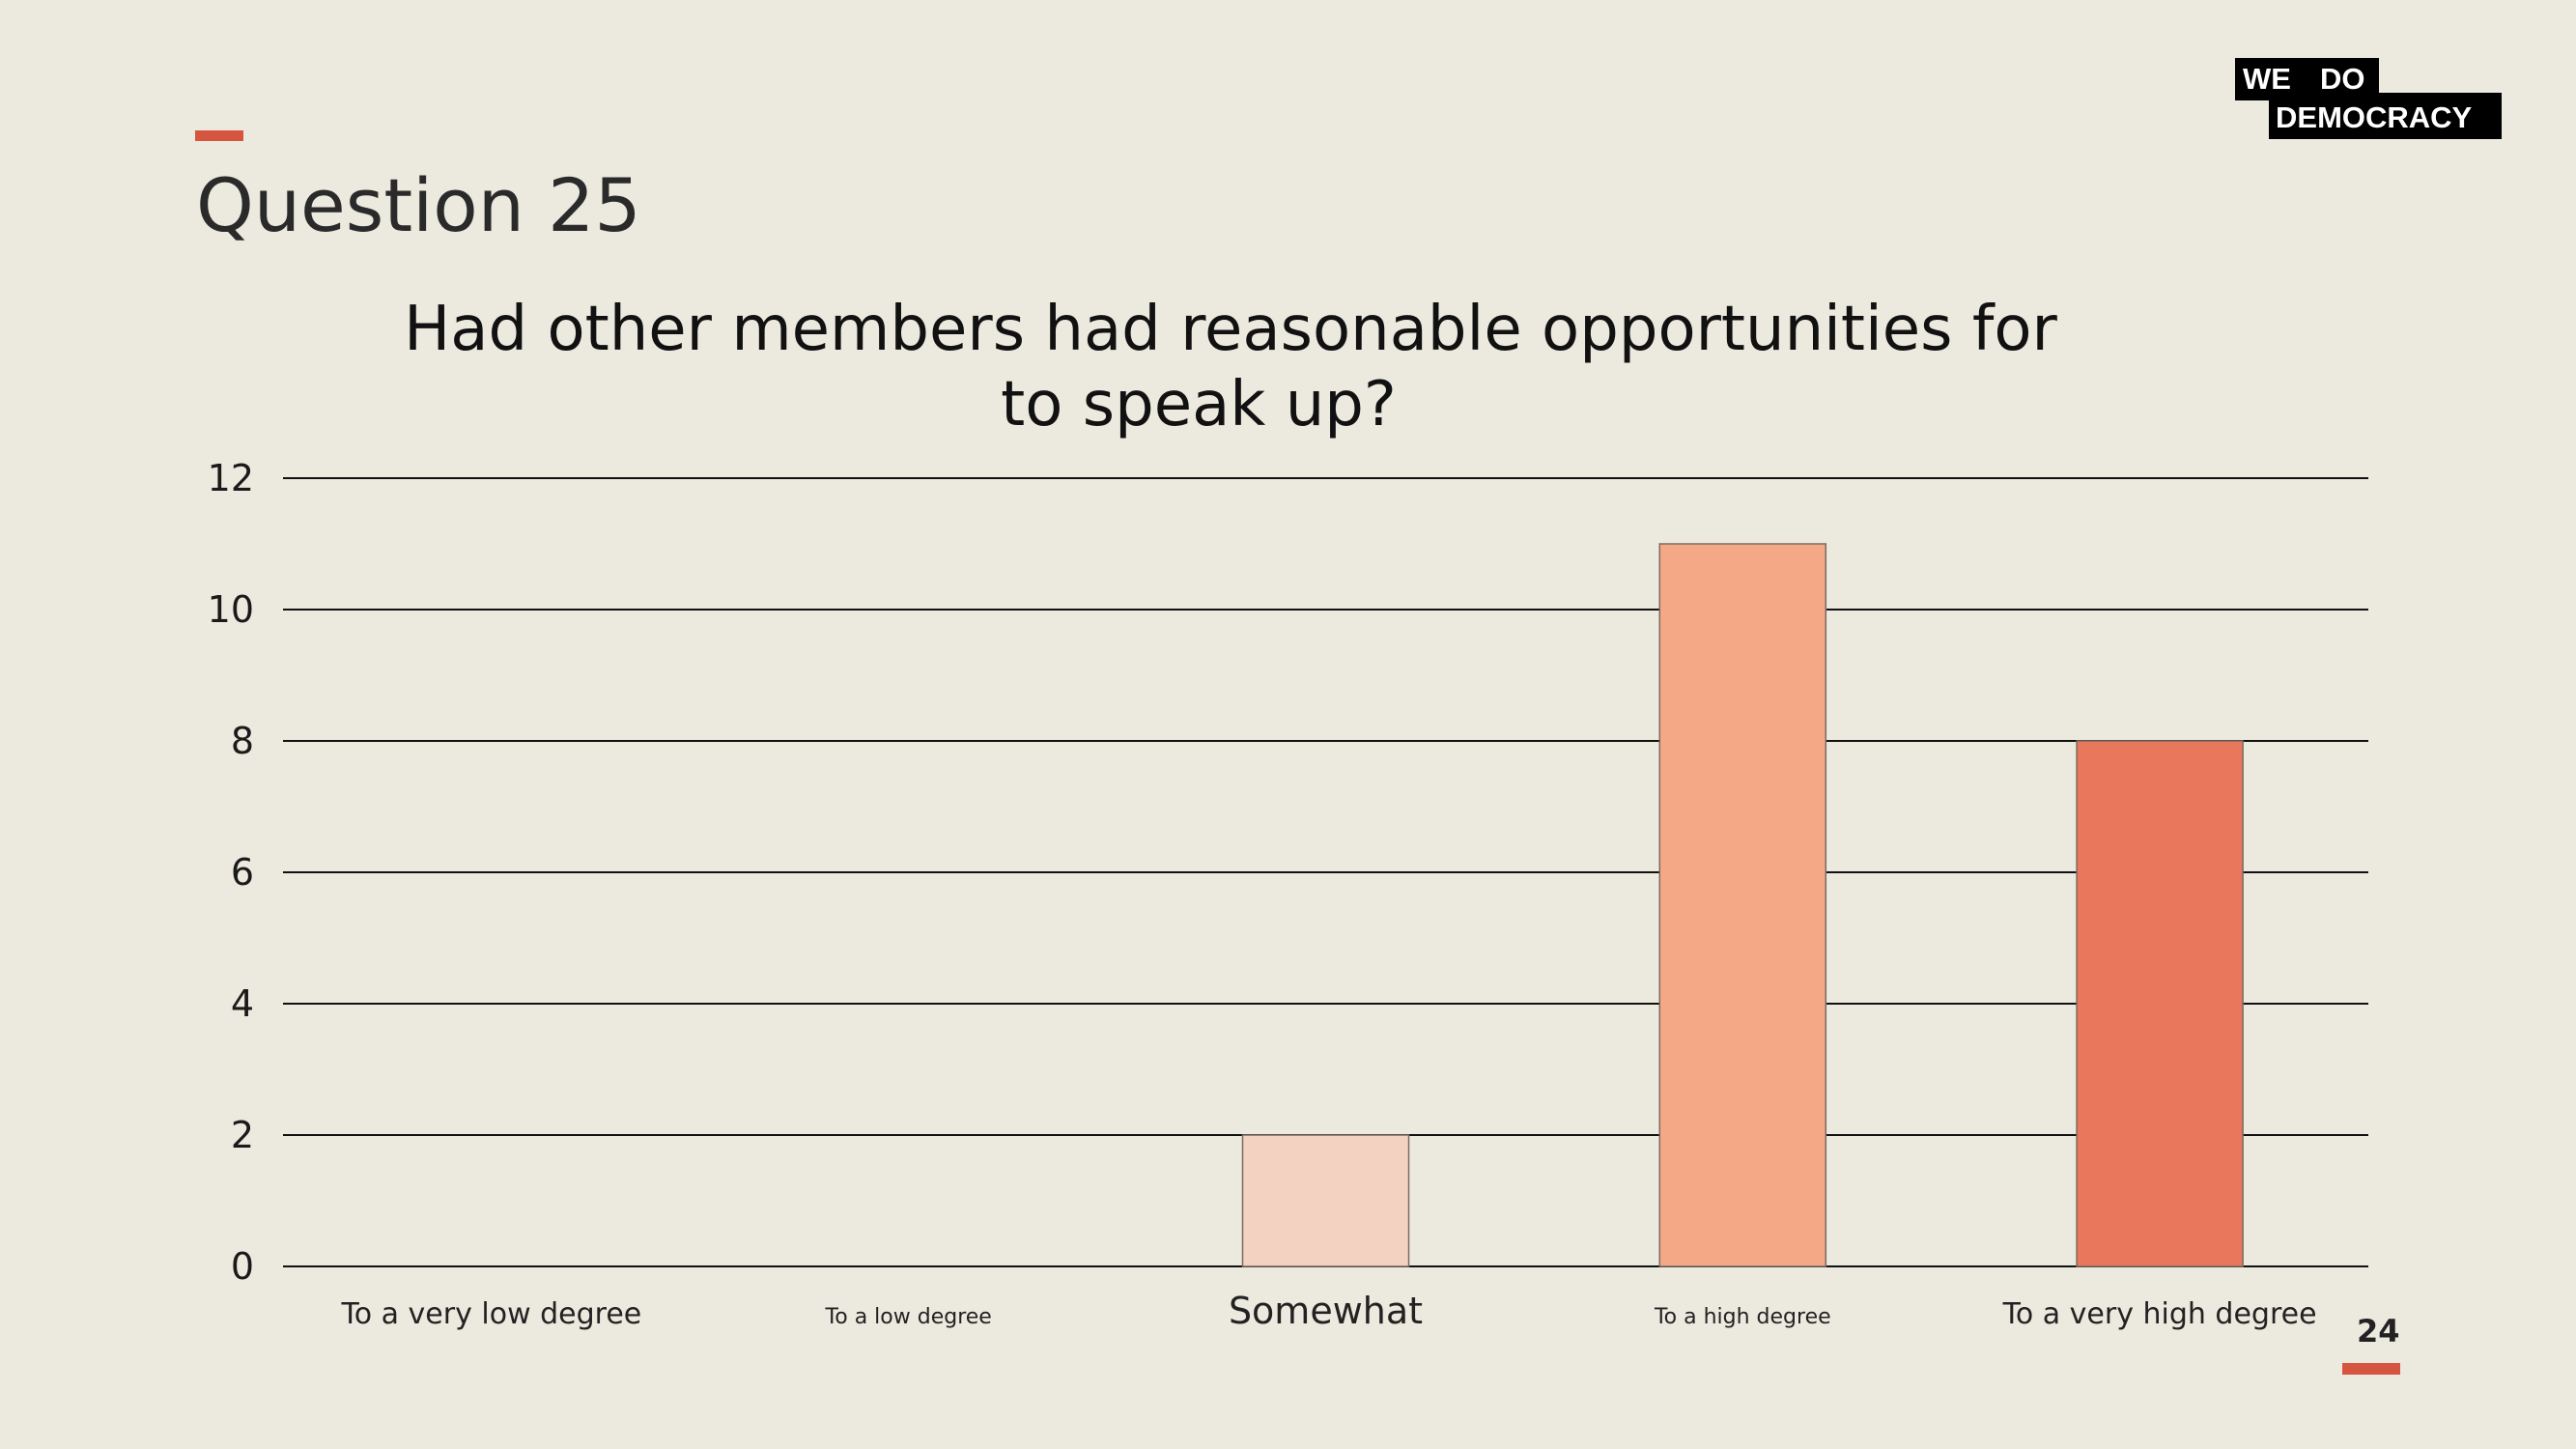  What do you see at coordinates (2342, 79) in the screenshot?
I see `logo-text-do: DO` at bounding box center [2342, 79].